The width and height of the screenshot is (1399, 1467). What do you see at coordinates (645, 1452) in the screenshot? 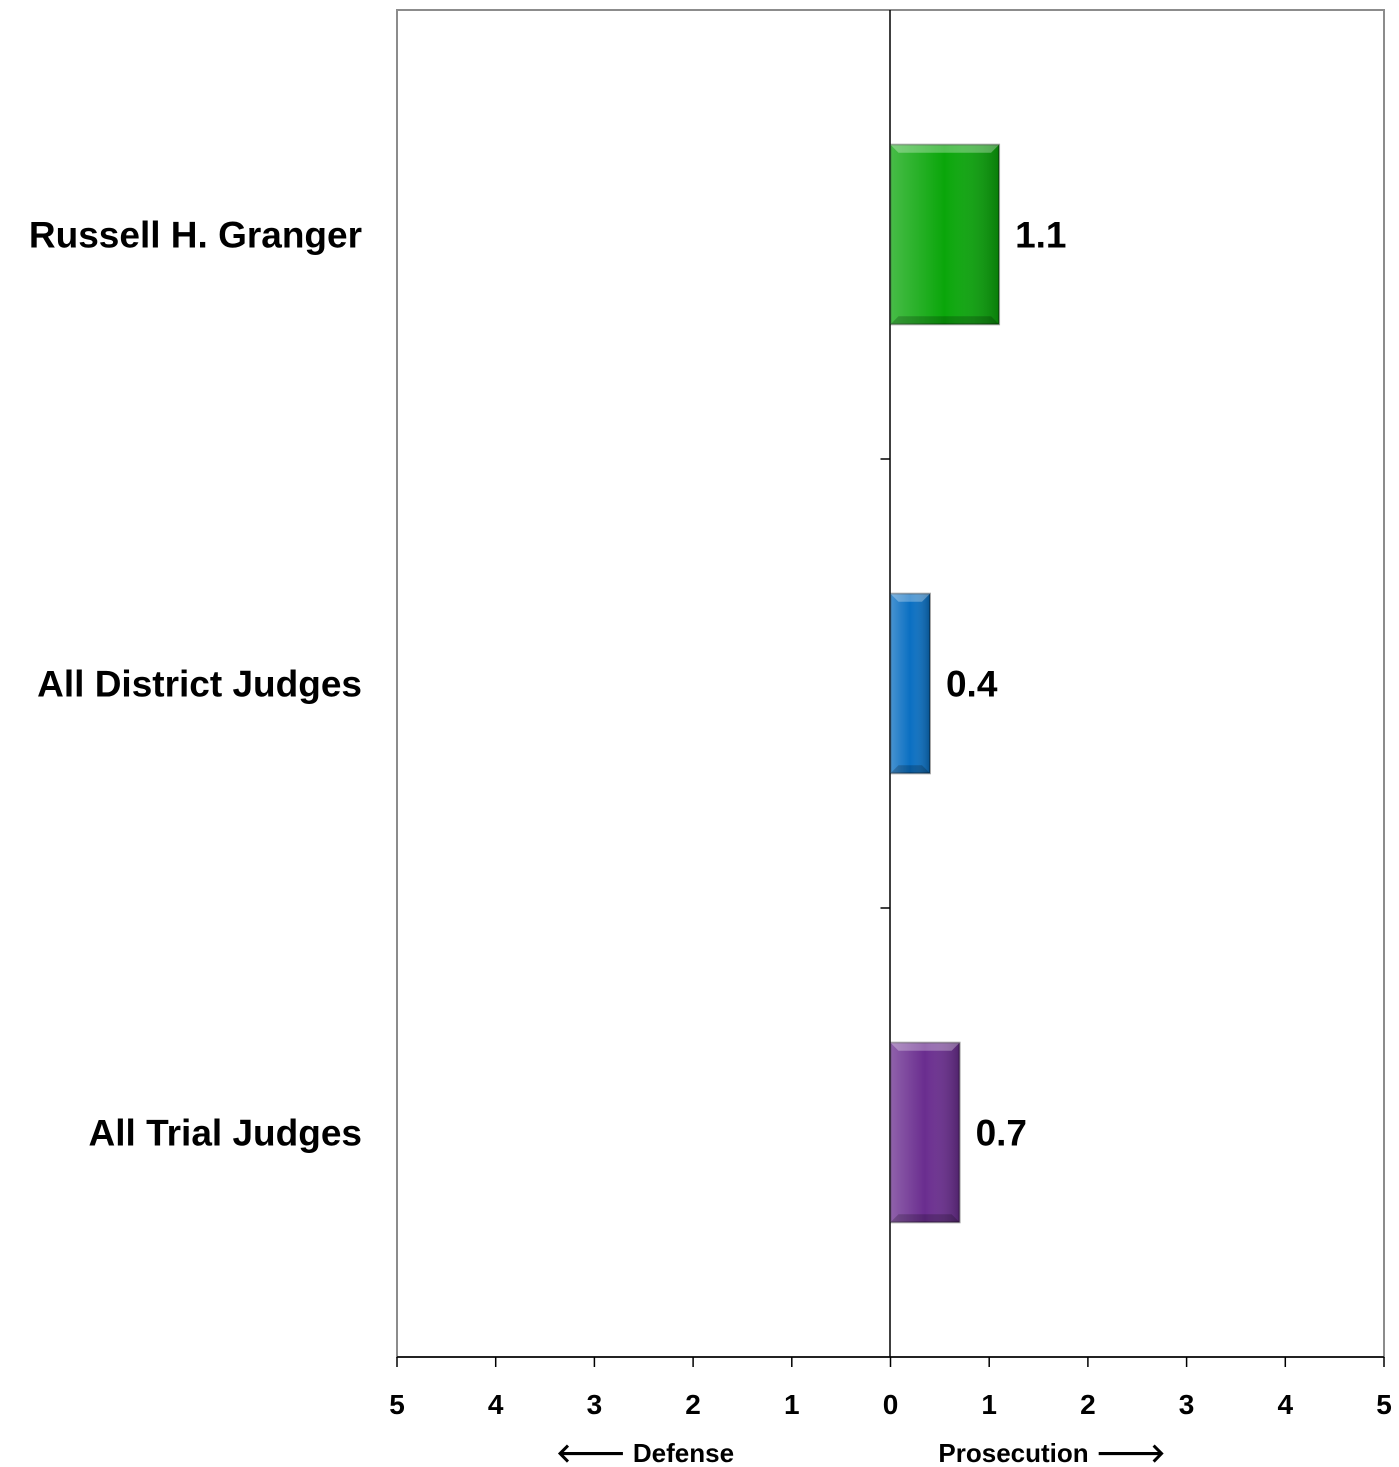
I see `defense-direction-label: 🡐 Defense` at bounding box center [645, 1452].